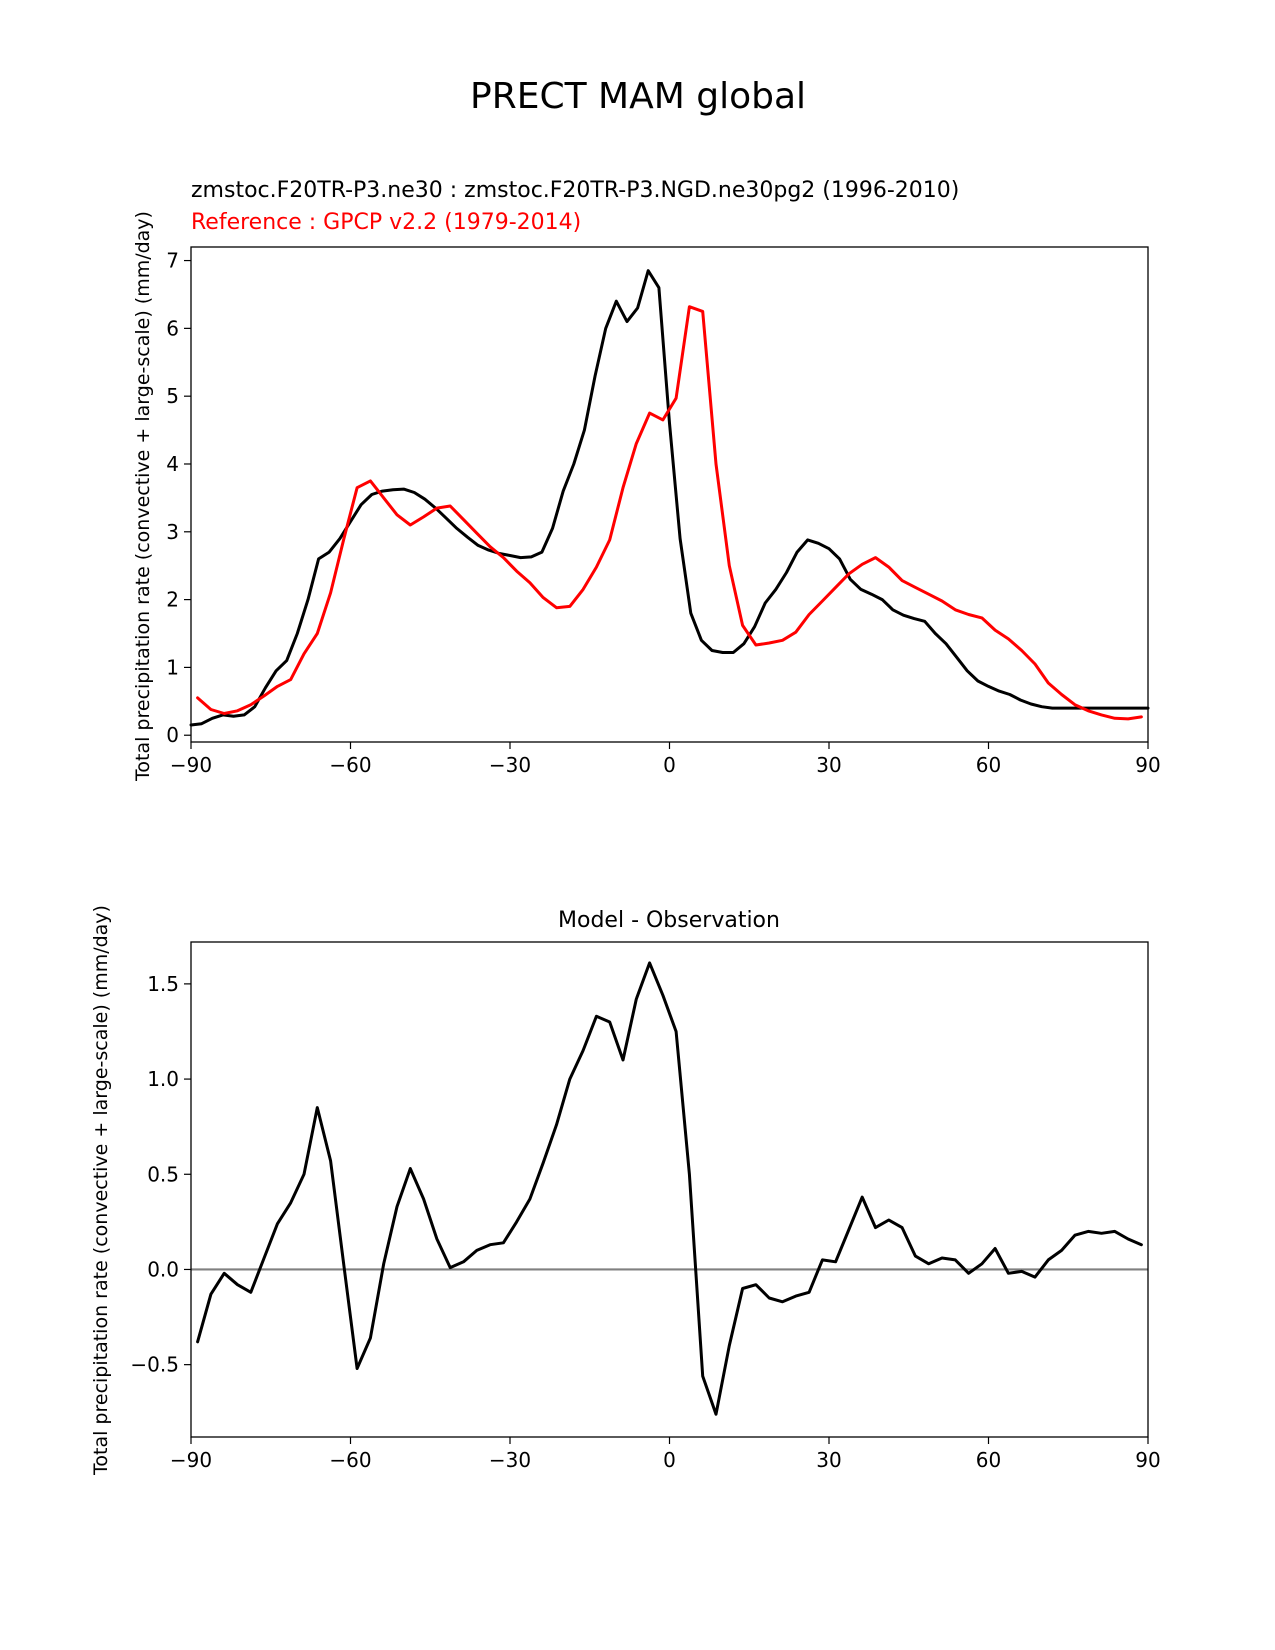 The image size is (1275, 1650). What do you see at coordinates (172, 261) in the screenshot?
I see `y-tick-label: 7` at bounding box center [172, 261].